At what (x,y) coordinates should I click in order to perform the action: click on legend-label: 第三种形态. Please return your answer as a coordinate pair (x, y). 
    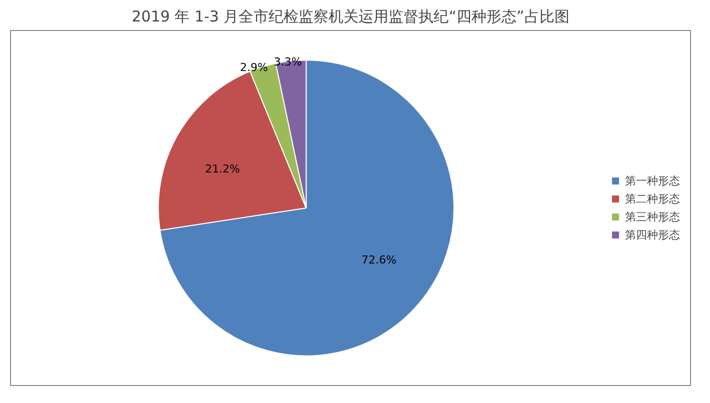
    Looking at the image, I should click on (652, 216).